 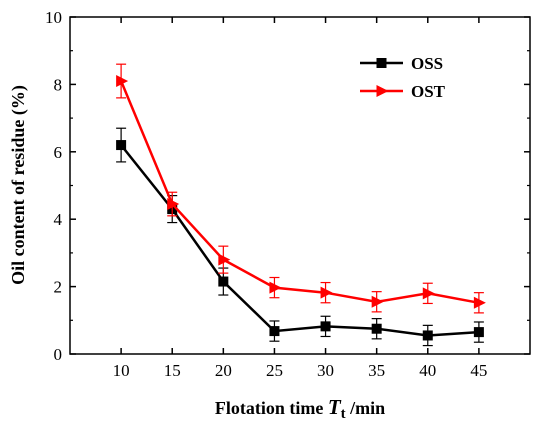 I want to click on legend-label: OST, so click(x=428, y=91).